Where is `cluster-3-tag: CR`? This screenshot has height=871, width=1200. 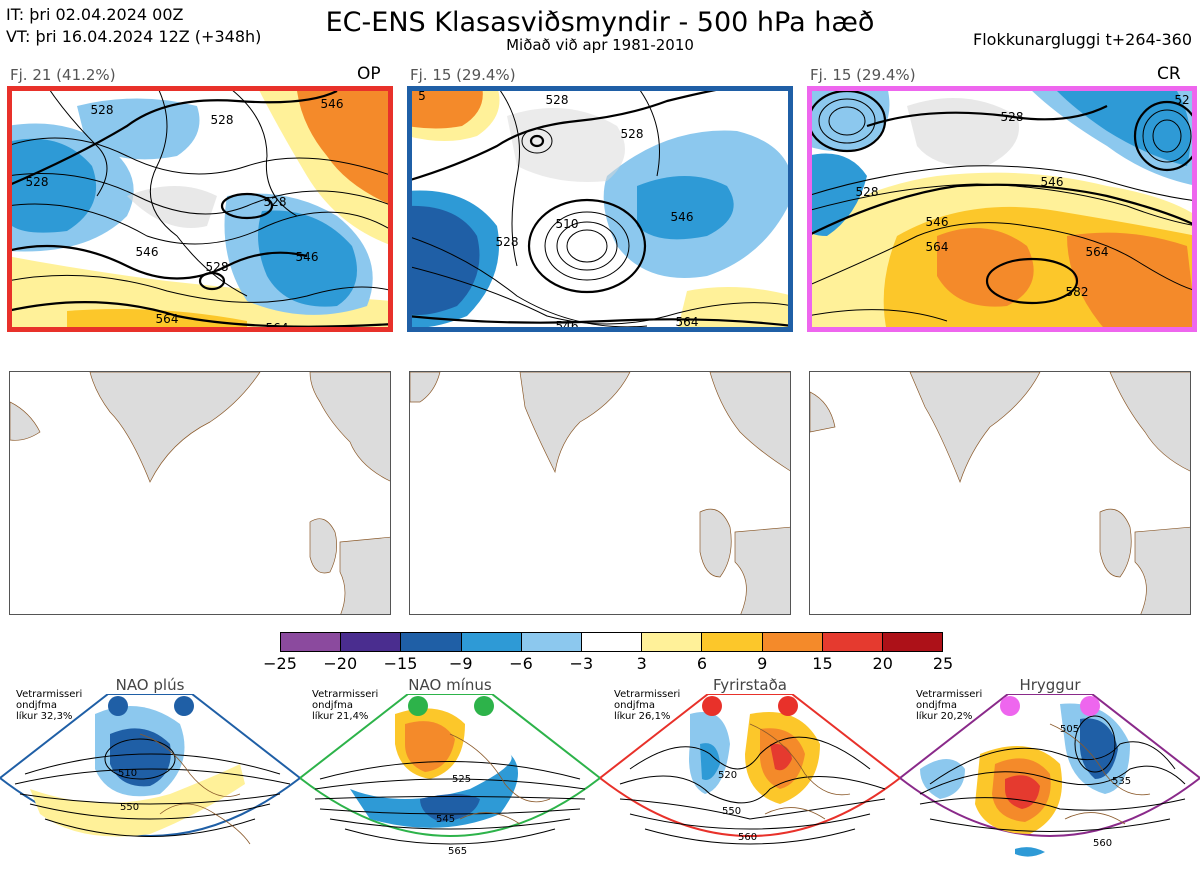
cluster-3-tag: CR is located at coordinates (1169, 74).